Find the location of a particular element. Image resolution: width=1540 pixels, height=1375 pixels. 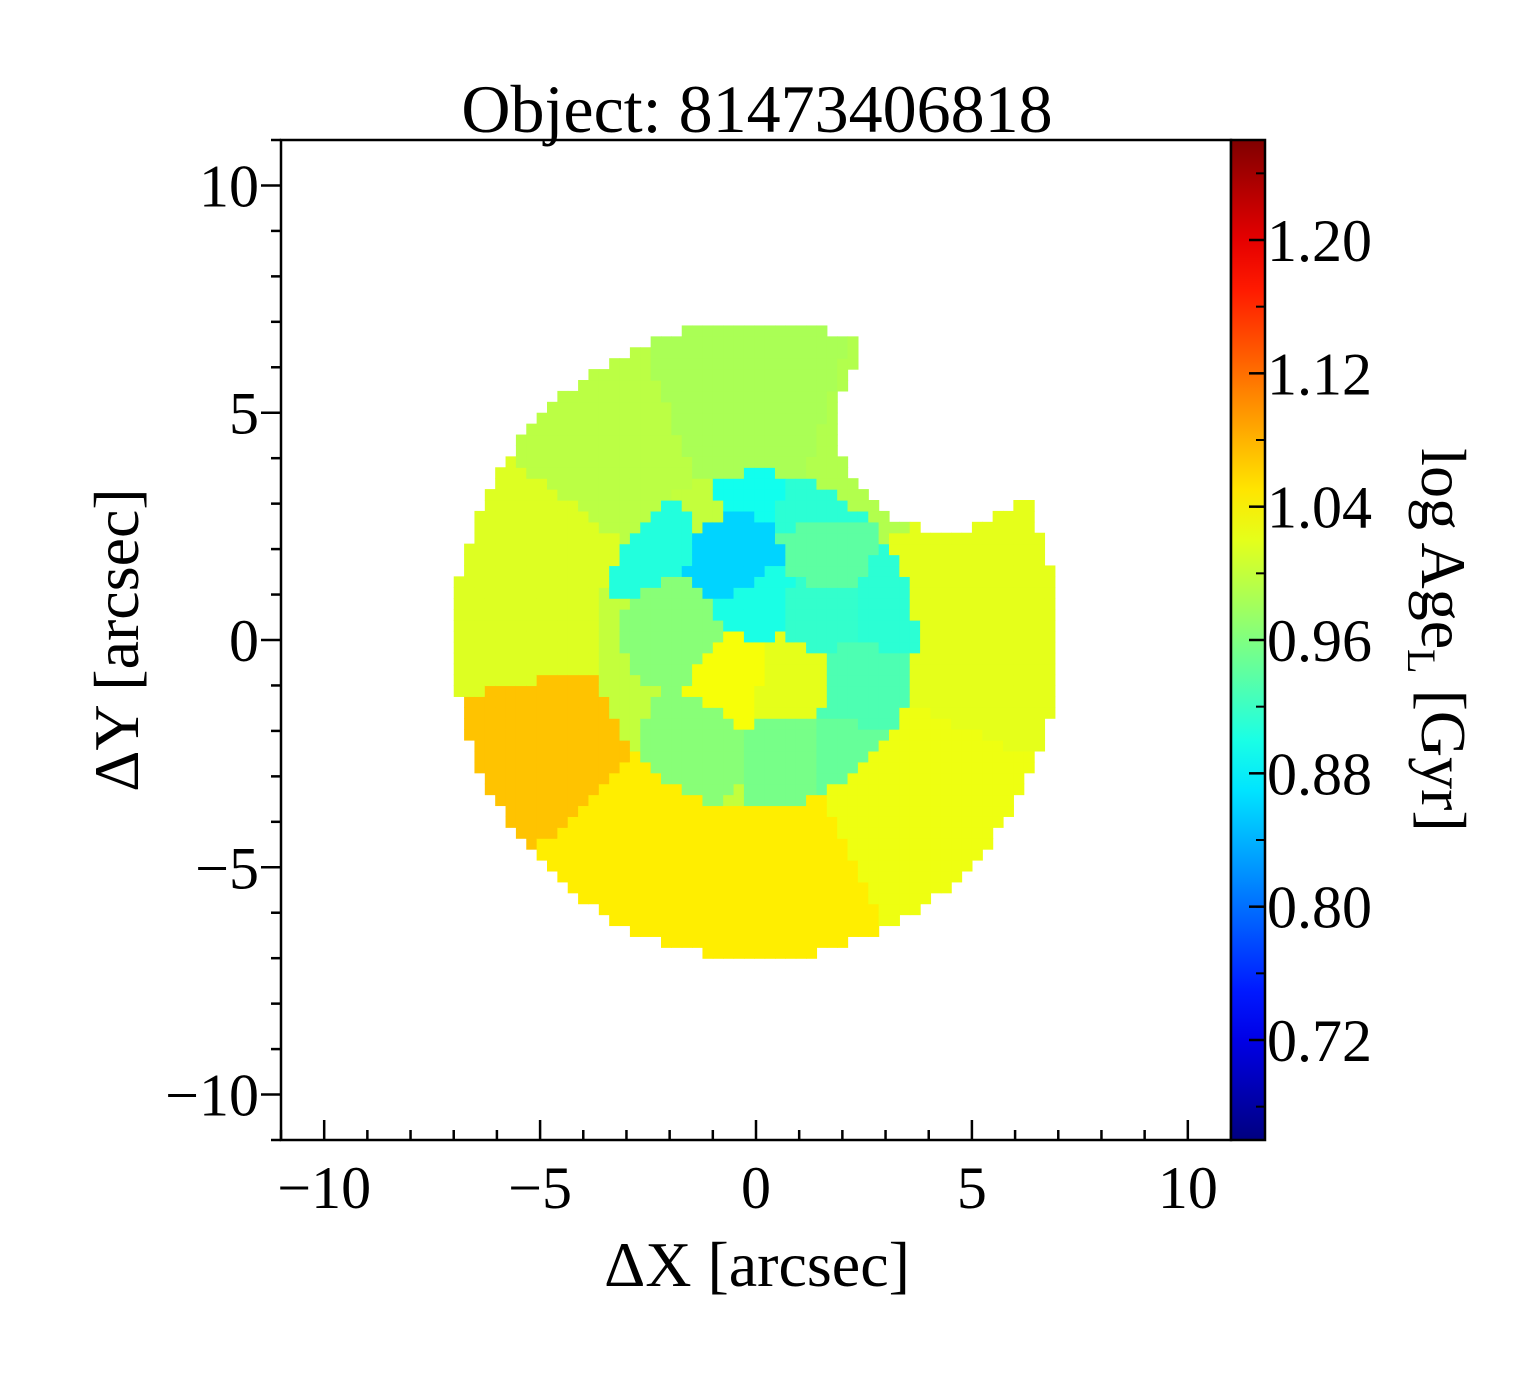

chart-title: Object: 81473406818 is located at coordinates (756, 109).